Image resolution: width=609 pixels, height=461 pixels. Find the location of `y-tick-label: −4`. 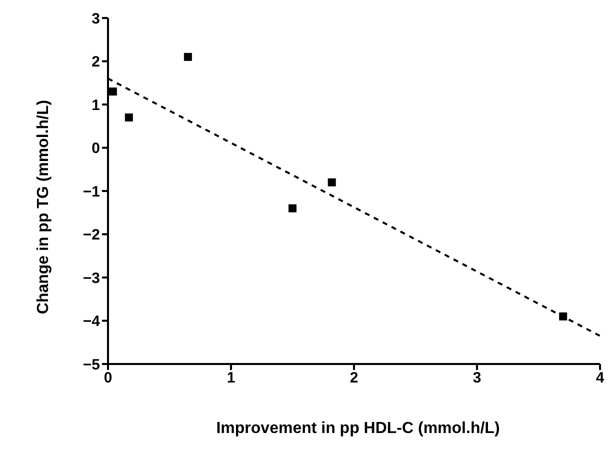

y-tick-label: −4 is located at coordinates (91, 321).